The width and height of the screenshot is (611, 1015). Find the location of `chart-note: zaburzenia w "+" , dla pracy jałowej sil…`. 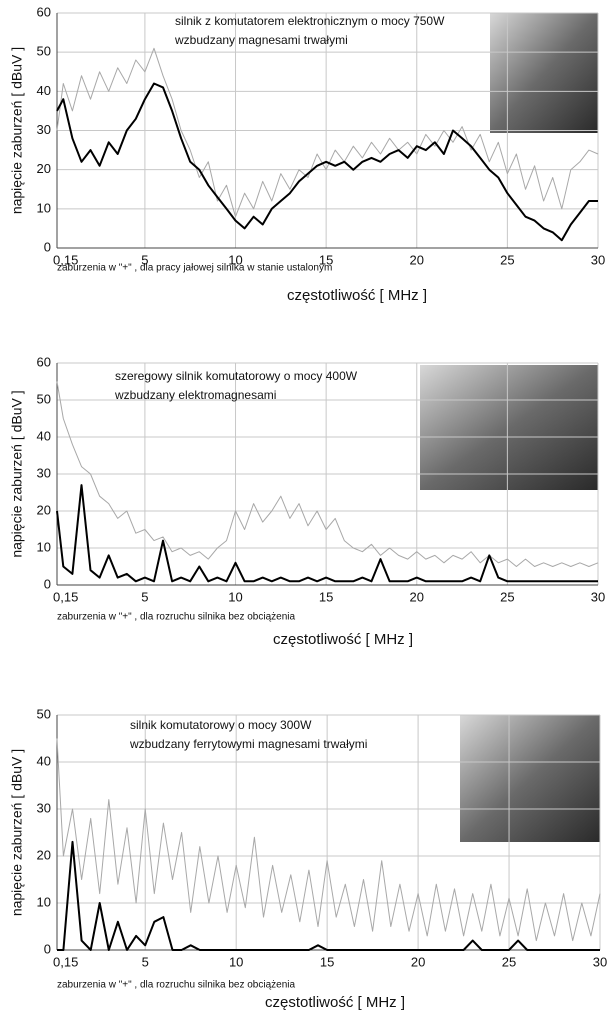

chart-note: zaburzenia w "+" , dla pracy jałowej sil… is located at coordinates (194, 268).